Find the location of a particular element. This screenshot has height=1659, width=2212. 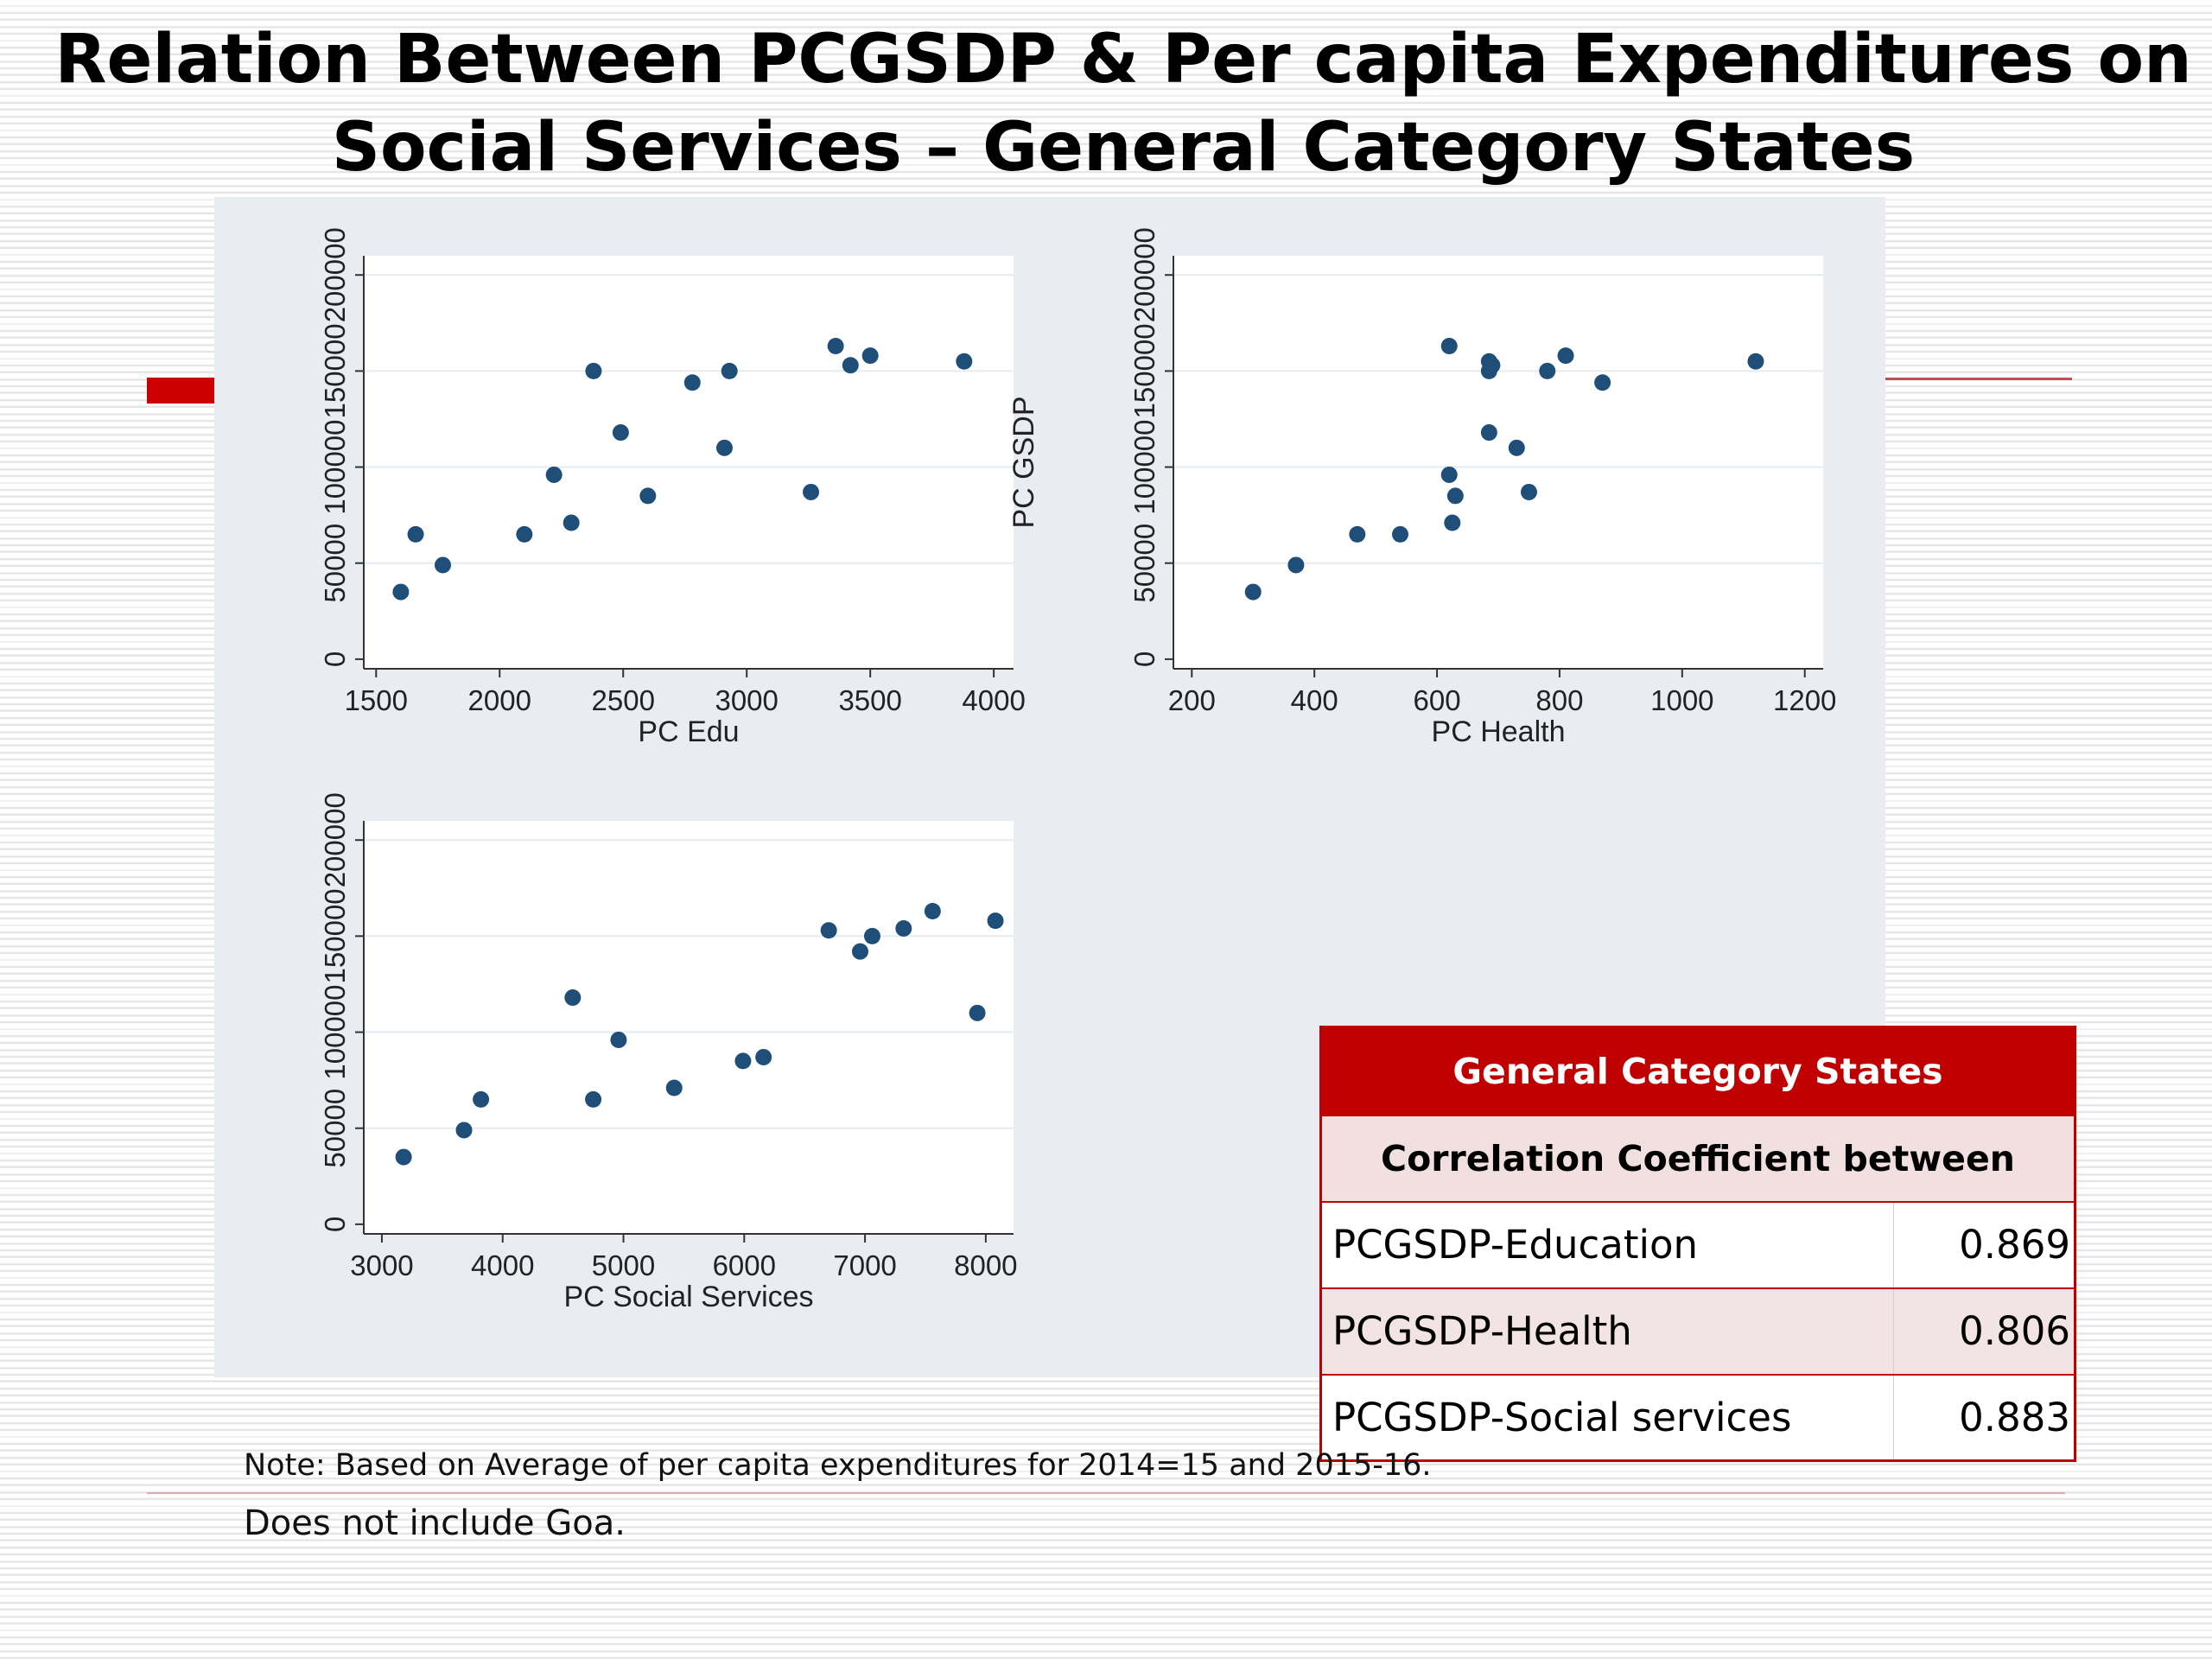

row-value: 0.806 is located at coordinates (1984, 1331).